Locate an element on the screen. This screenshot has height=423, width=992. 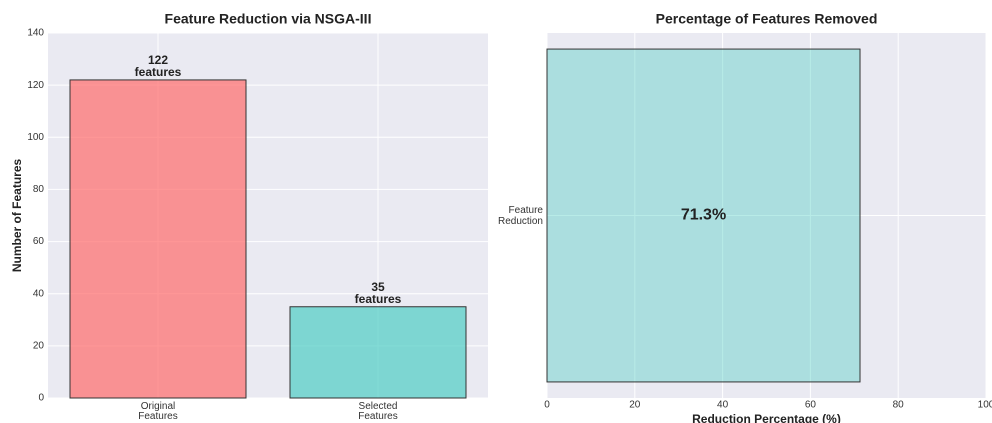
value-label: 71.3% is located at coordinates (703, 215).